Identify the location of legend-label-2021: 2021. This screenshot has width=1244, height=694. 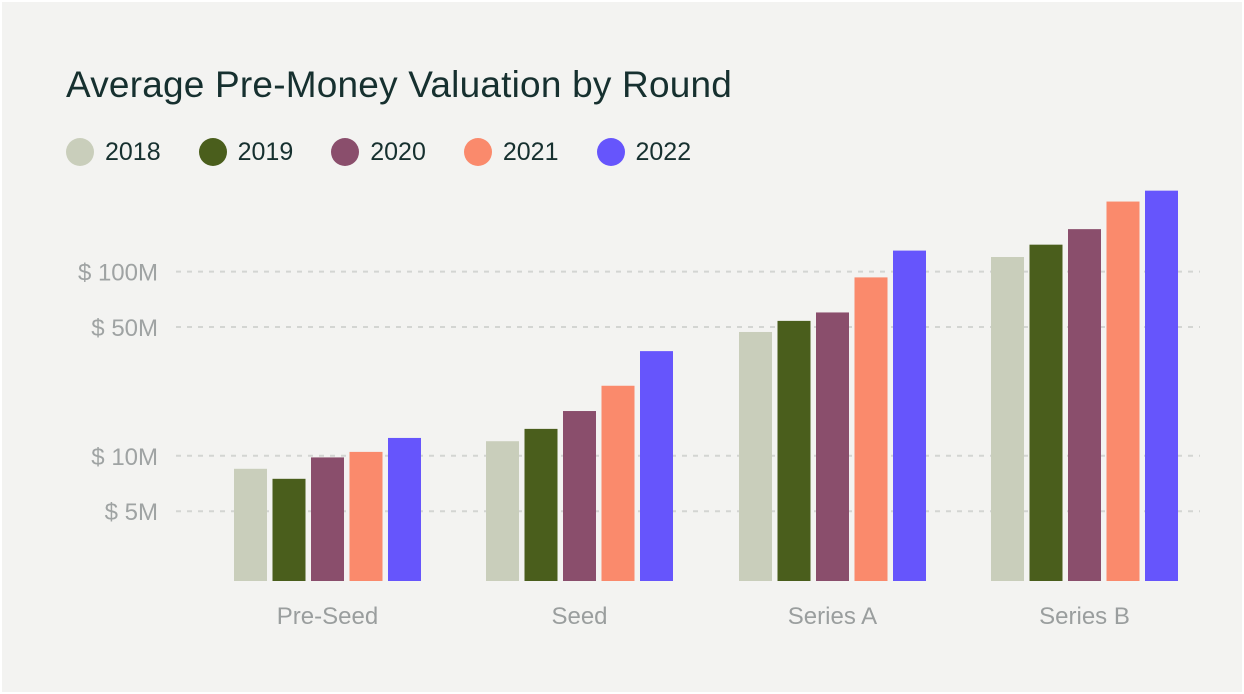
(530, 151).